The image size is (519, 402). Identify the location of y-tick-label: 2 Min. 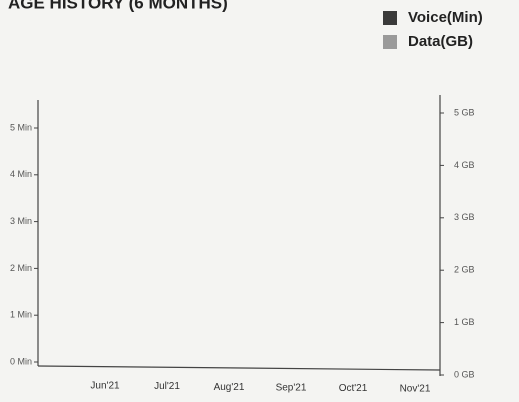
(21, 268).